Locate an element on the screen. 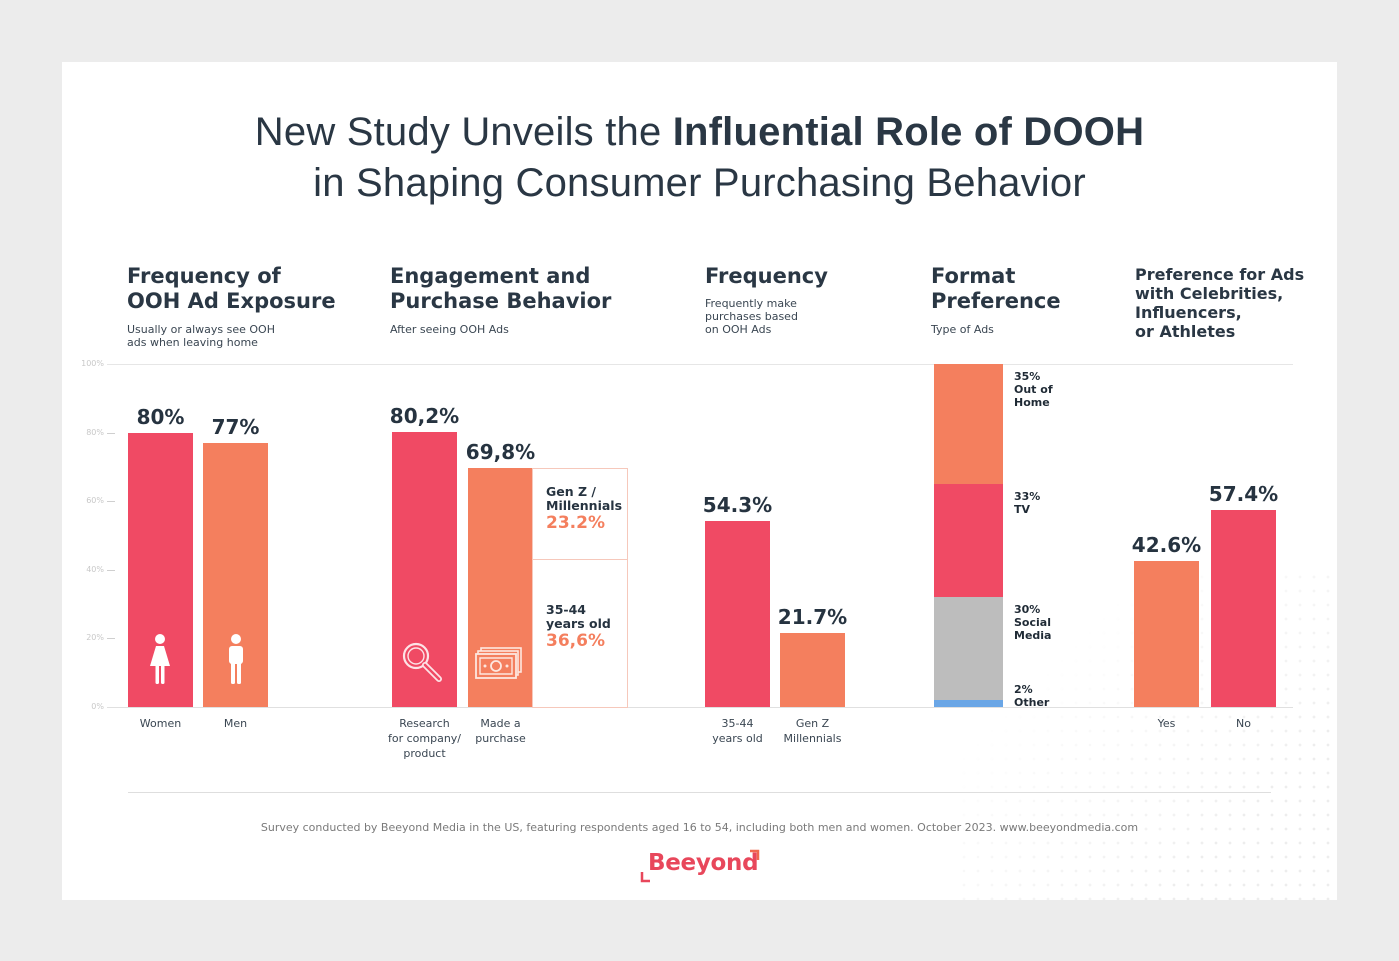 This screenshot has width=1399, height=961. logo-text: Beeyond is located at coordinates (703, 863).